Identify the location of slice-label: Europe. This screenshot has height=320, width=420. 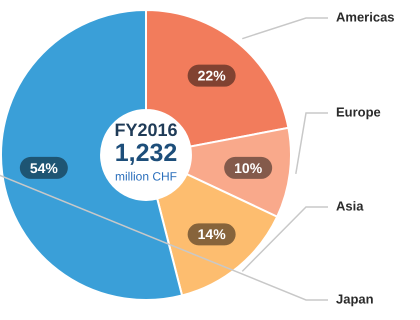
(358, 112).